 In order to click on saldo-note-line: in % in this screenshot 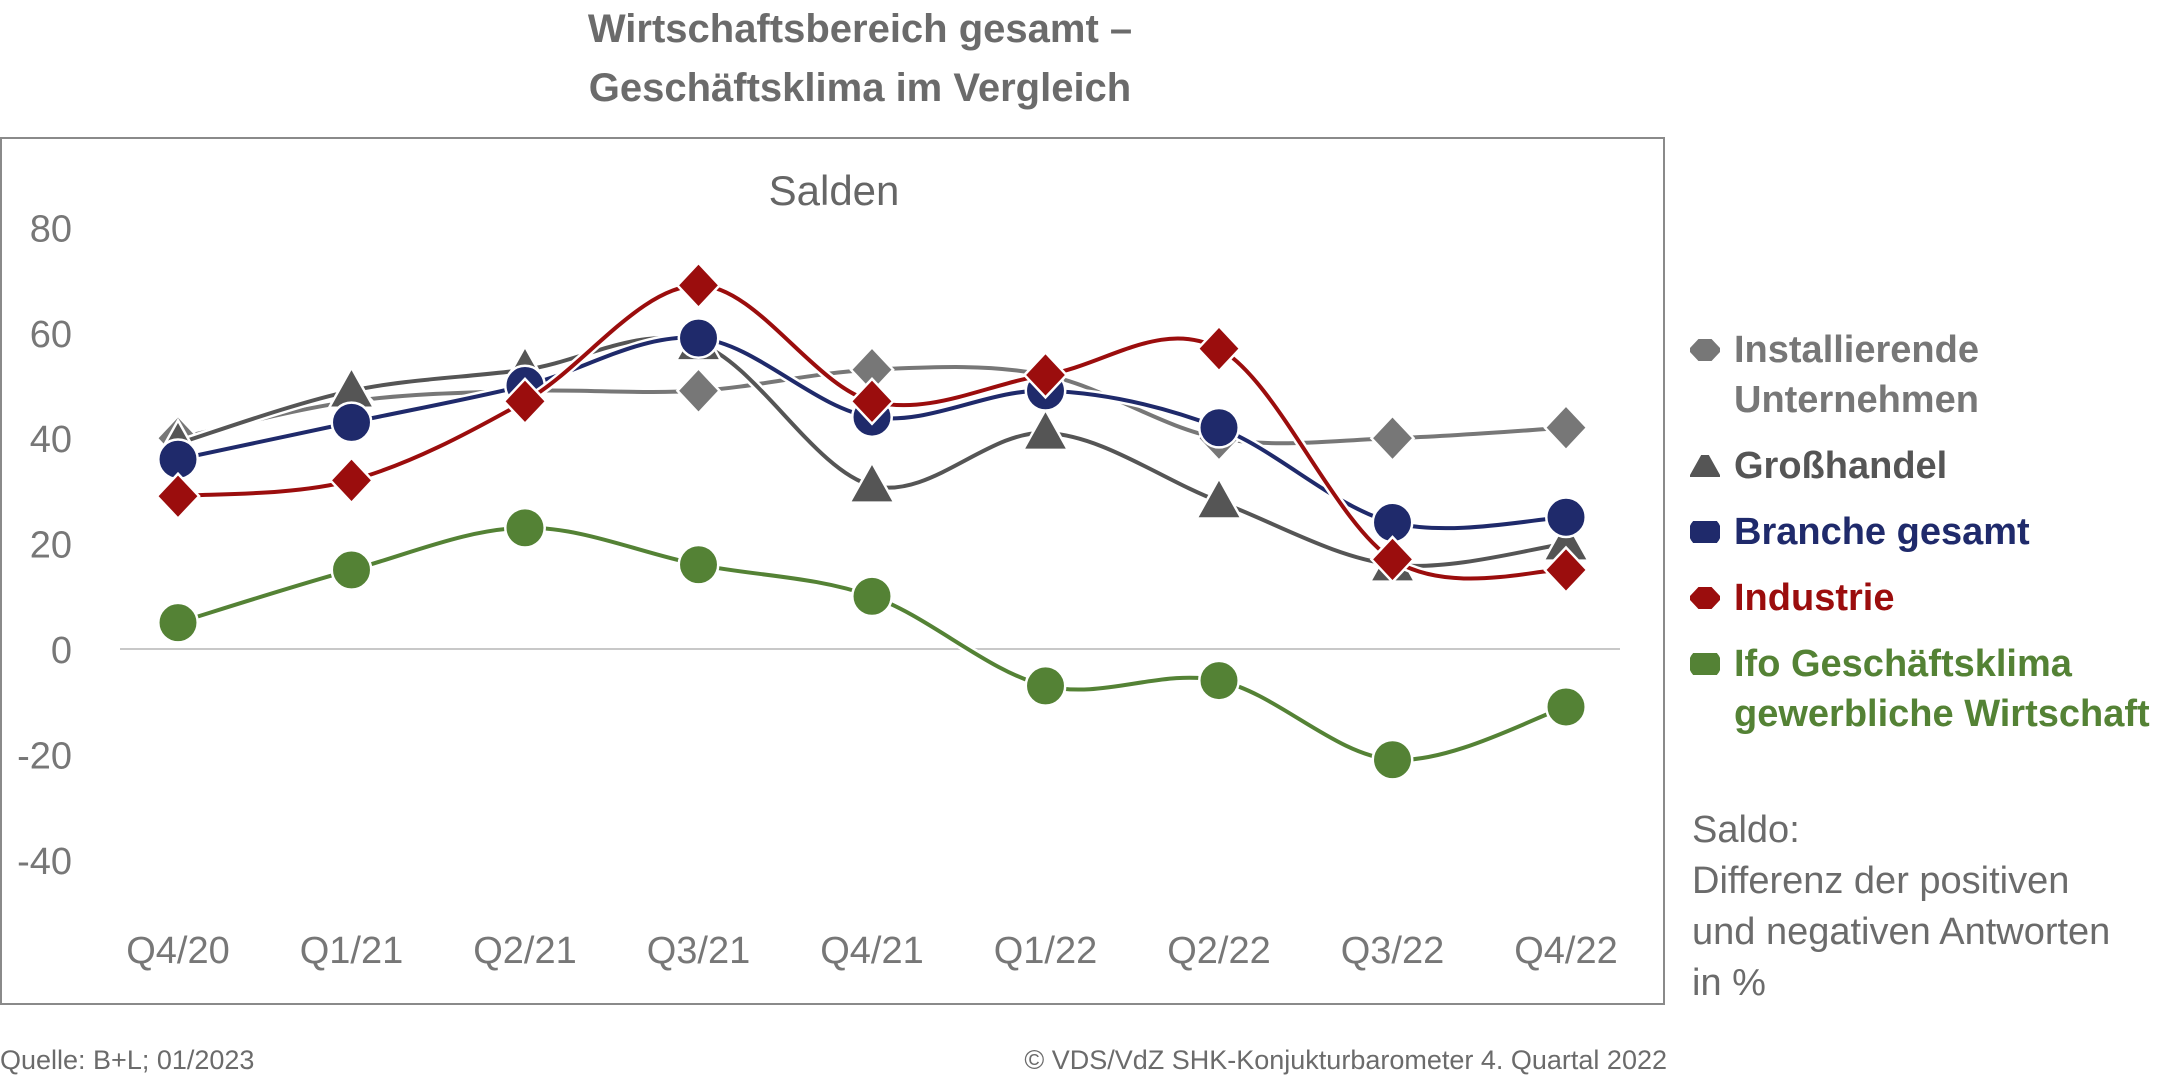, I will do `click(1729, 983)`.